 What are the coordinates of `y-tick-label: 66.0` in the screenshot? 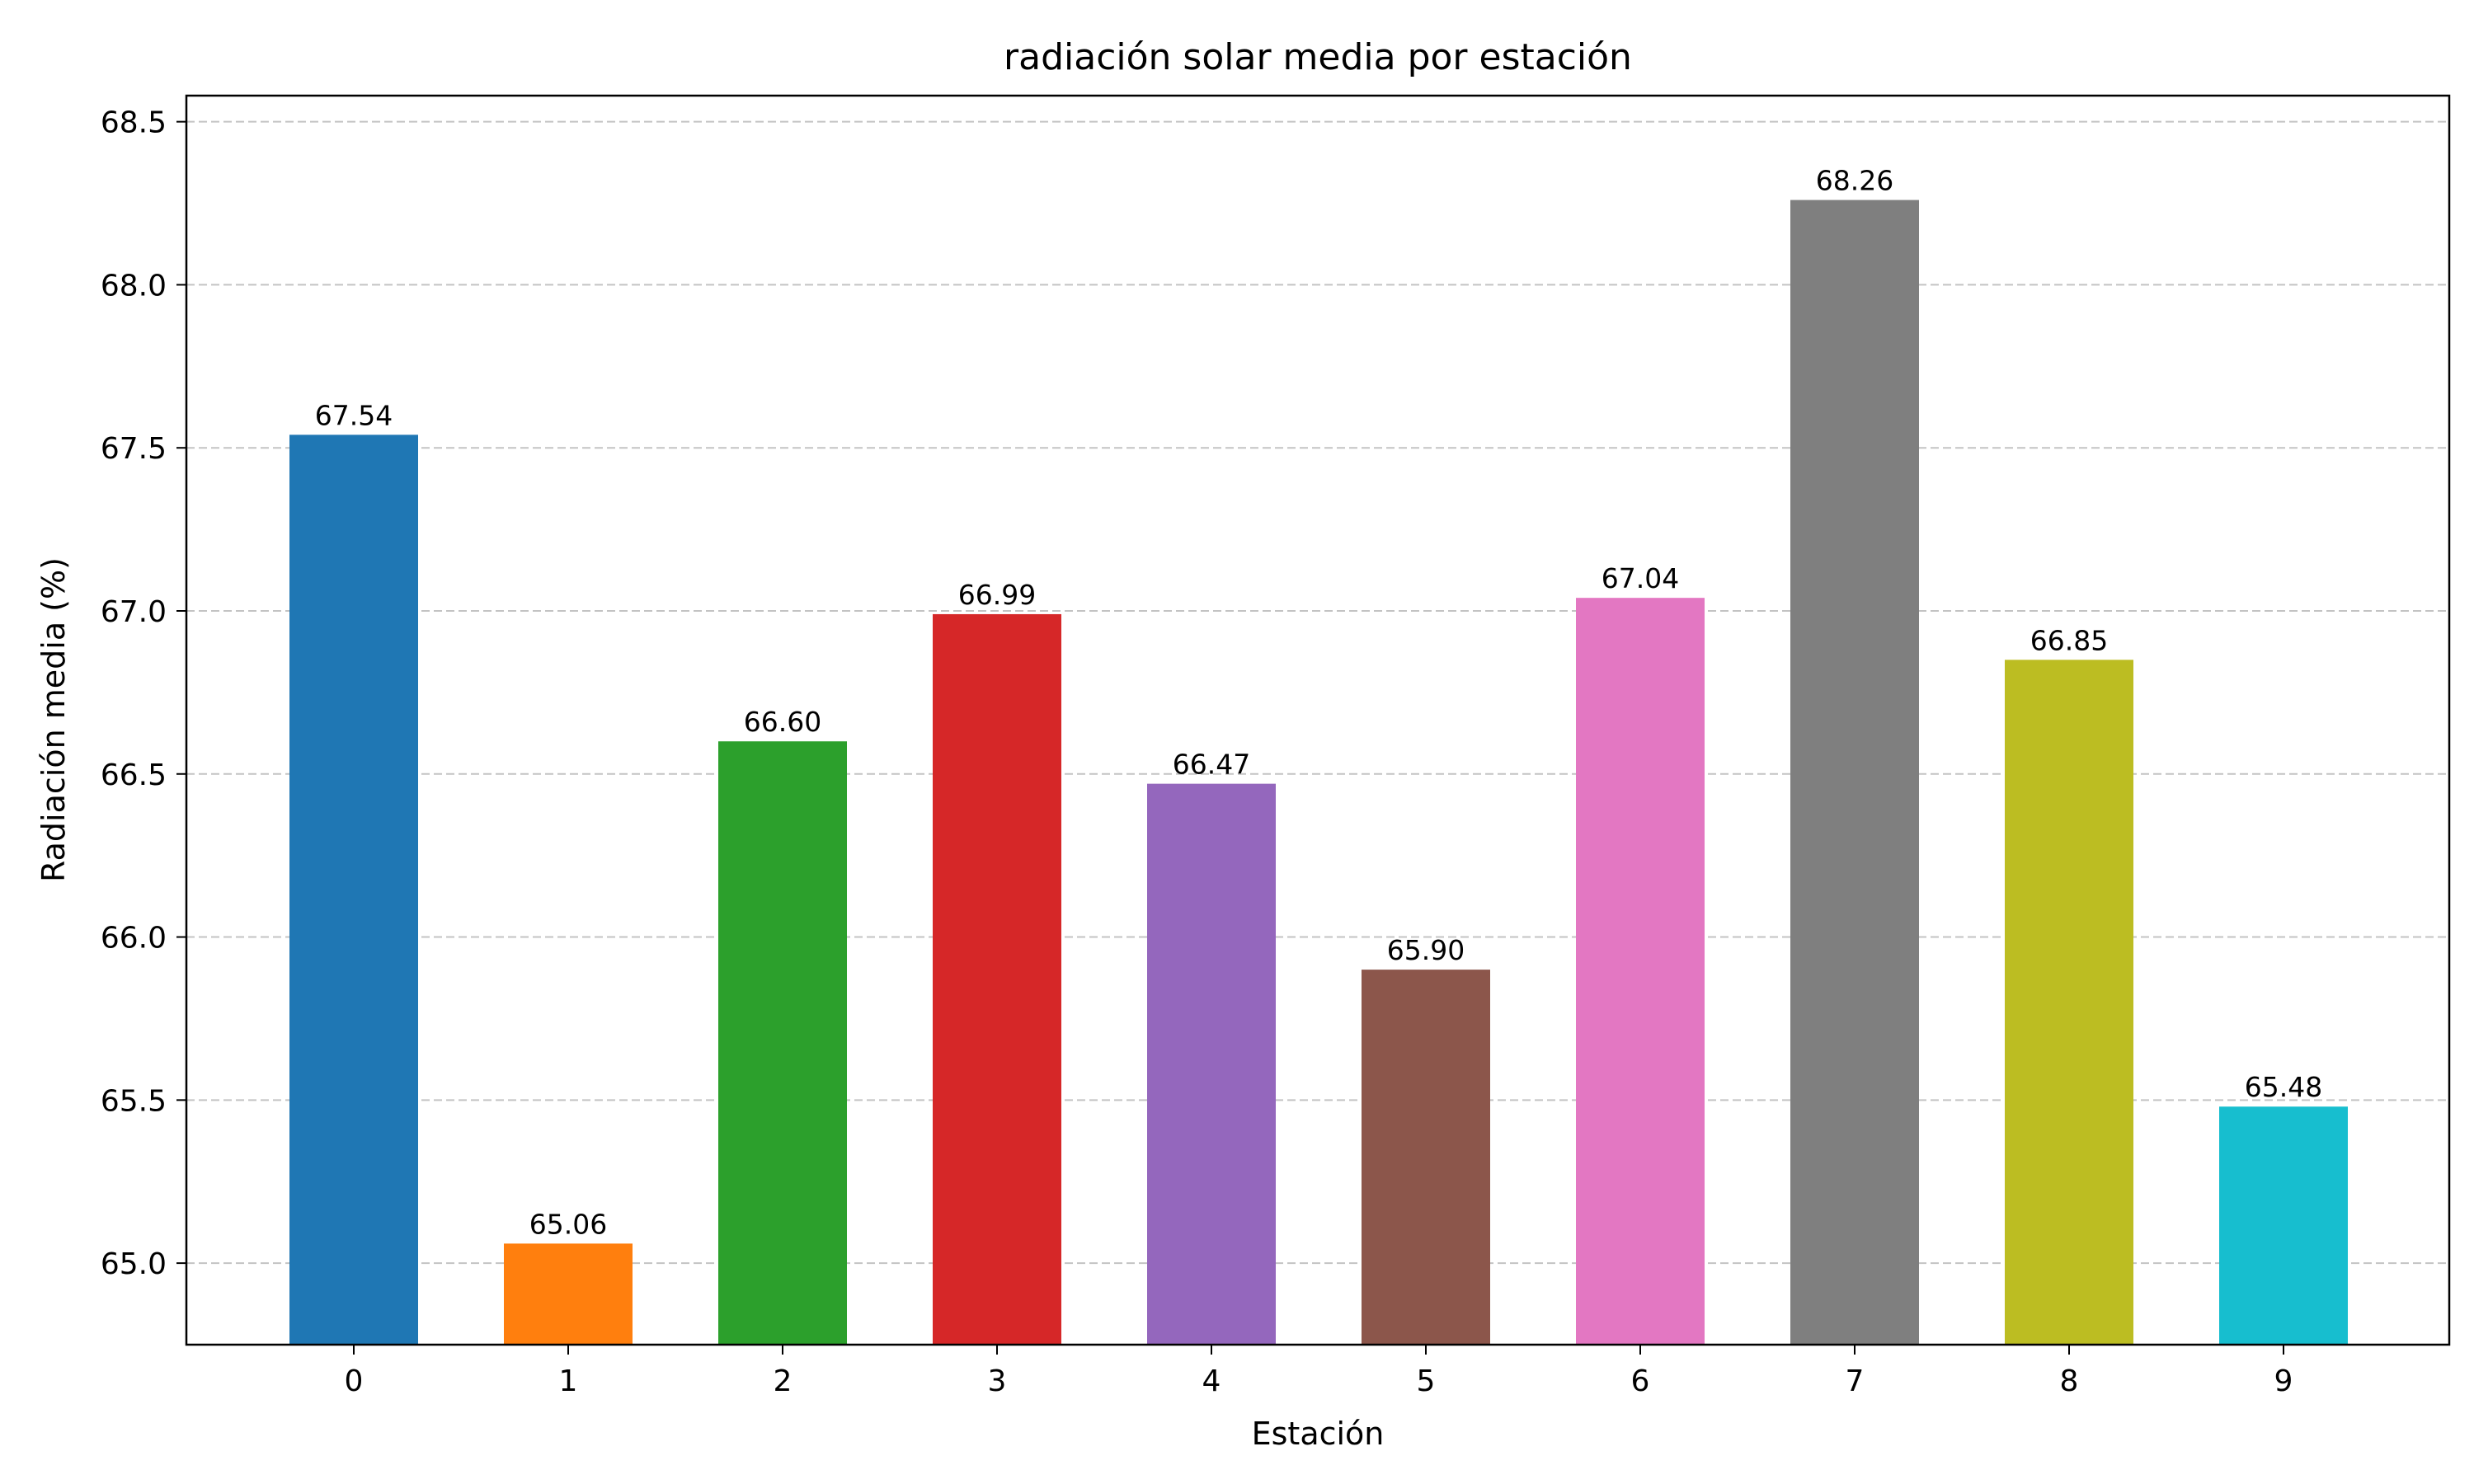 It's located at (134, 939).